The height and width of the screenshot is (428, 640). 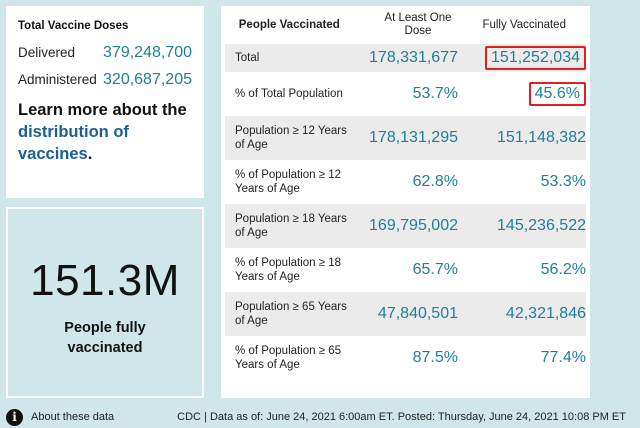 I want to click on fully-vaccinated-cell: 42,321,846, so click(x=522, y=314).